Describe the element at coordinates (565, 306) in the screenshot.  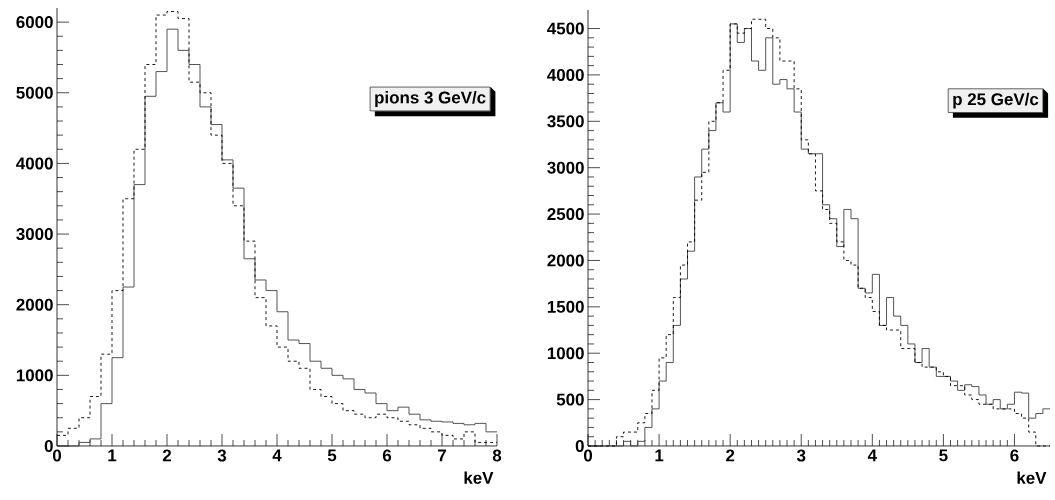
I see `y-tick-label: 1500` at that location.